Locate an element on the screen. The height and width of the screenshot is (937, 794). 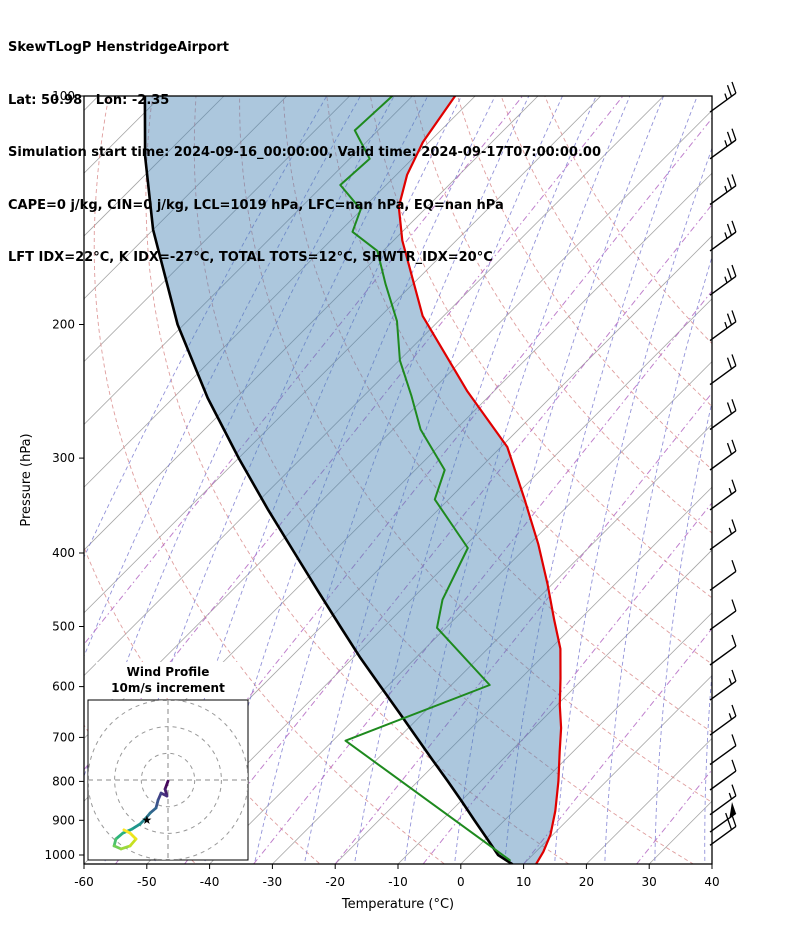
hodograph-ring is located at coordinates (168, 780).